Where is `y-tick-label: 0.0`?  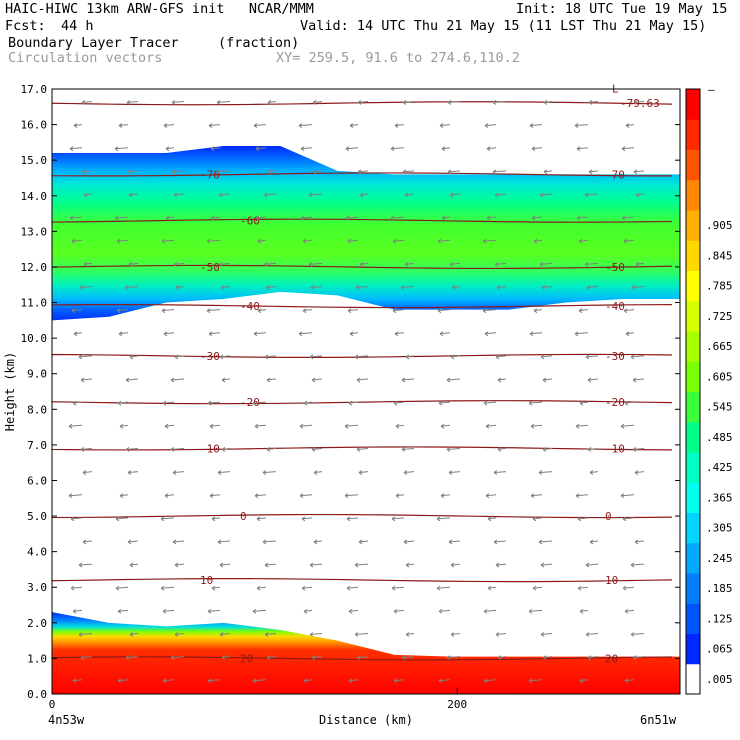 y-tick-label: 0.0 is located at coordinates (37, 694).